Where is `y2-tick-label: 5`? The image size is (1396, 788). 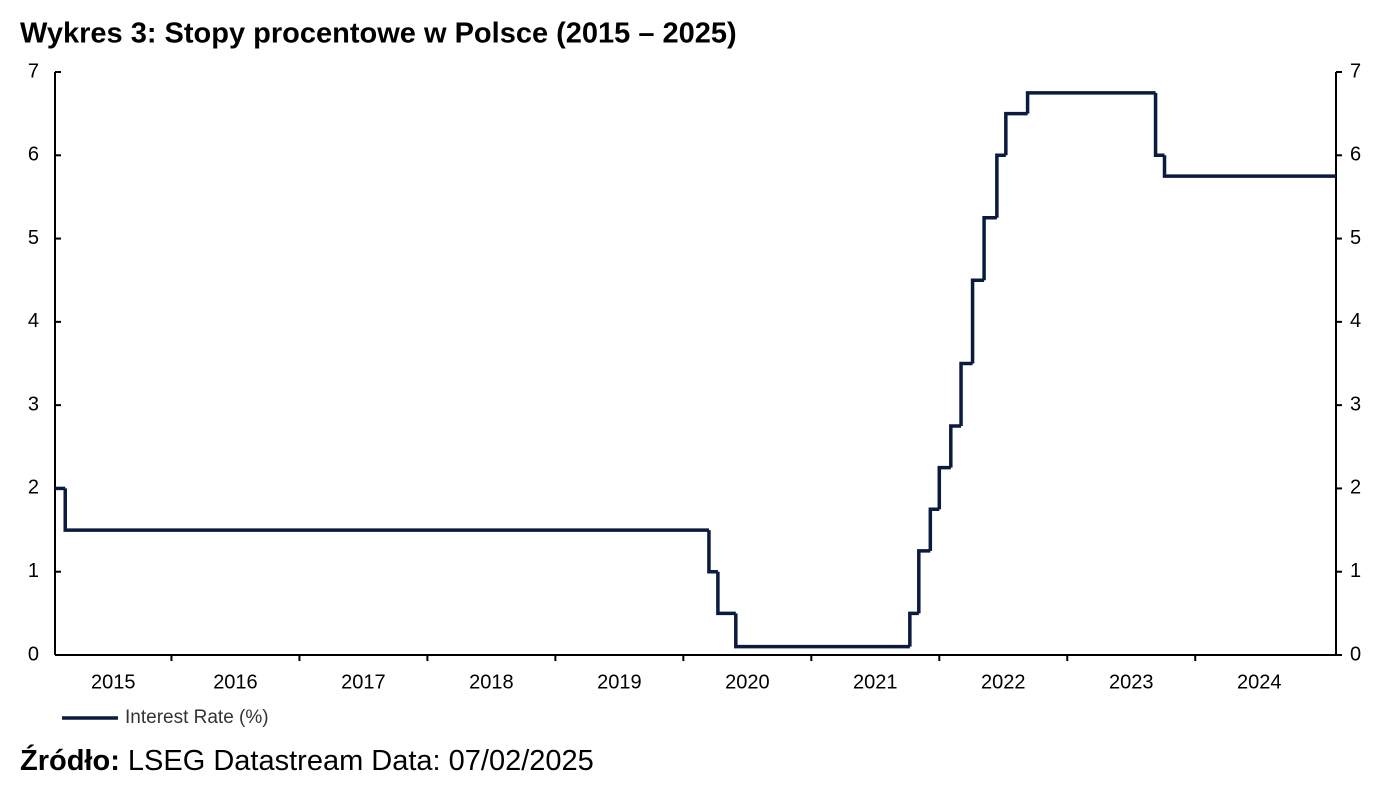
y2-tick-label: 5 is located at coordinates (1355, 238).